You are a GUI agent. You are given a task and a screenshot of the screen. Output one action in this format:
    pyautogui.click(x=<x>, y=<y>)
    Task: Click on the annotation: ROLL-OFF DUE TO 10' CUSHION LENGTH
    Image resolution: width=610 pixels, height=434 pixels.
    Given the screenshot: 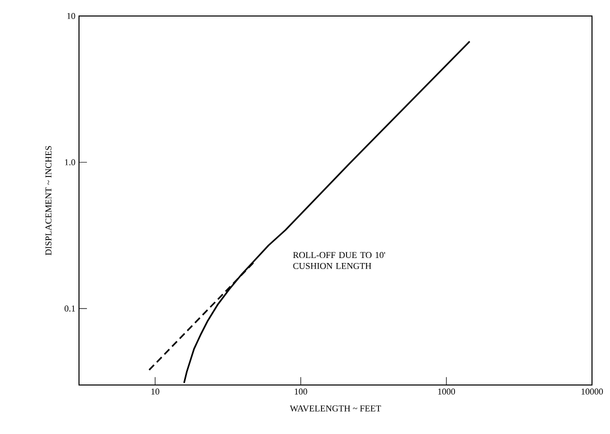 What is the action you would take?
    pyautogui.click(x=339, y=261)
    